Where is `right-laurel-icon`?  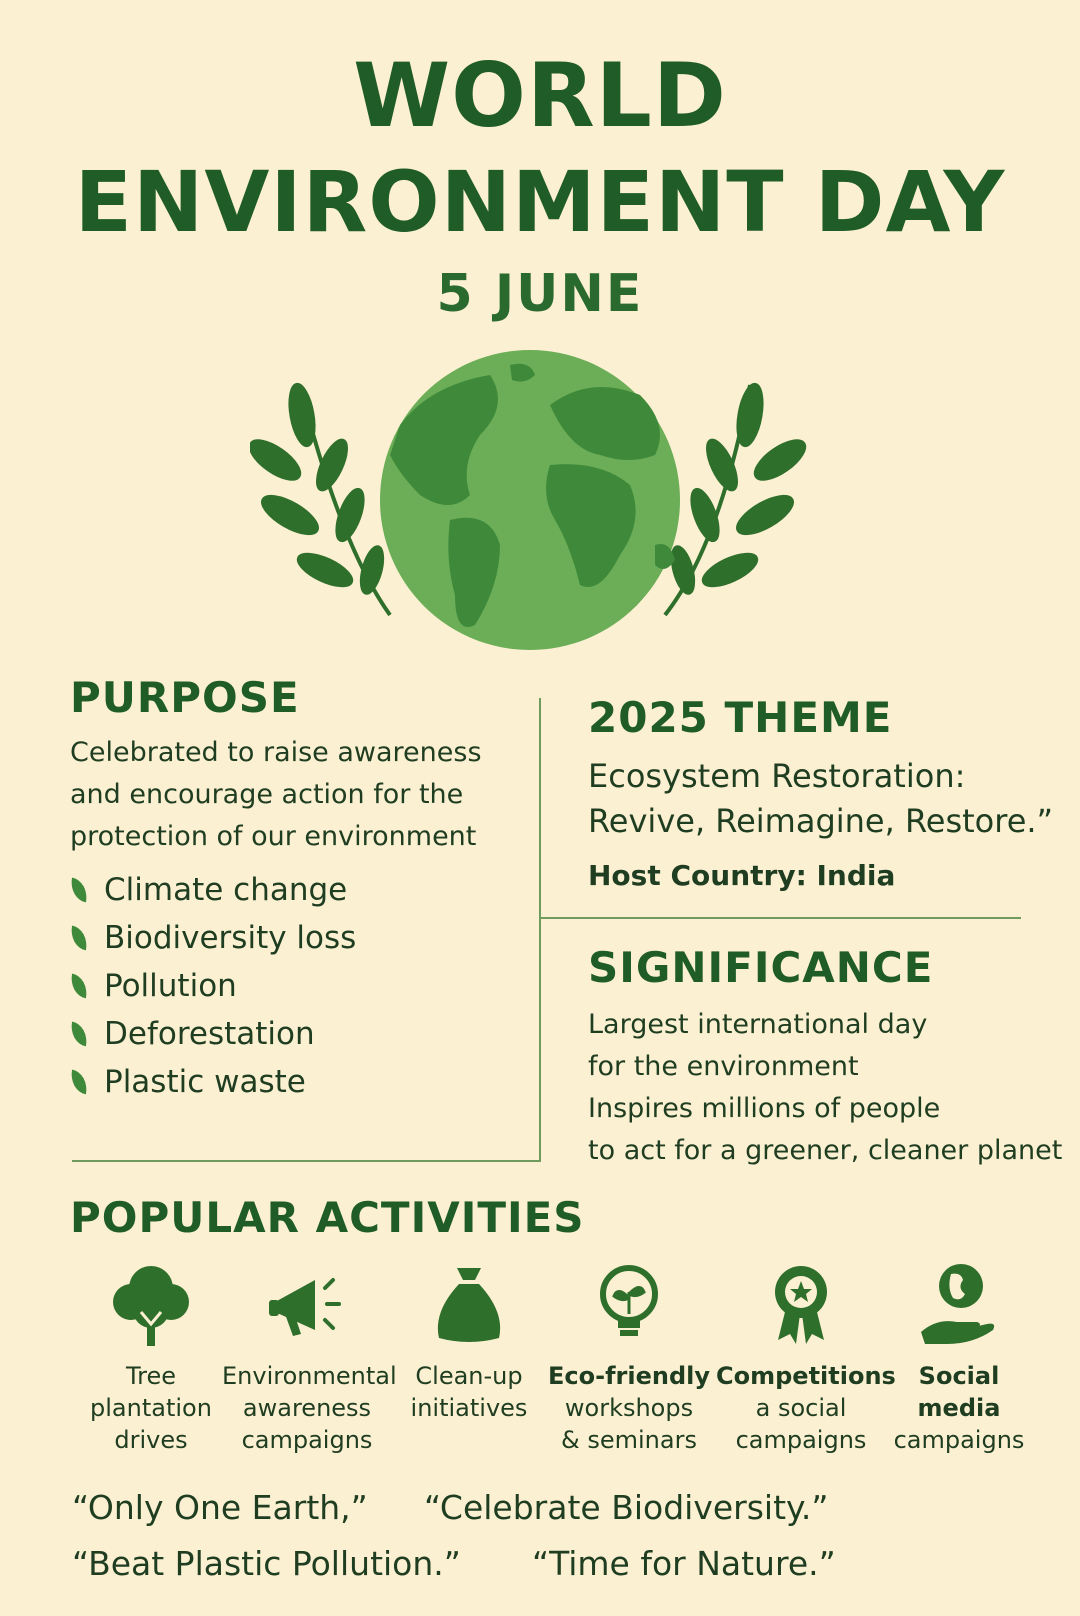
right-laurel-icon is located at coordinates (735, 499).